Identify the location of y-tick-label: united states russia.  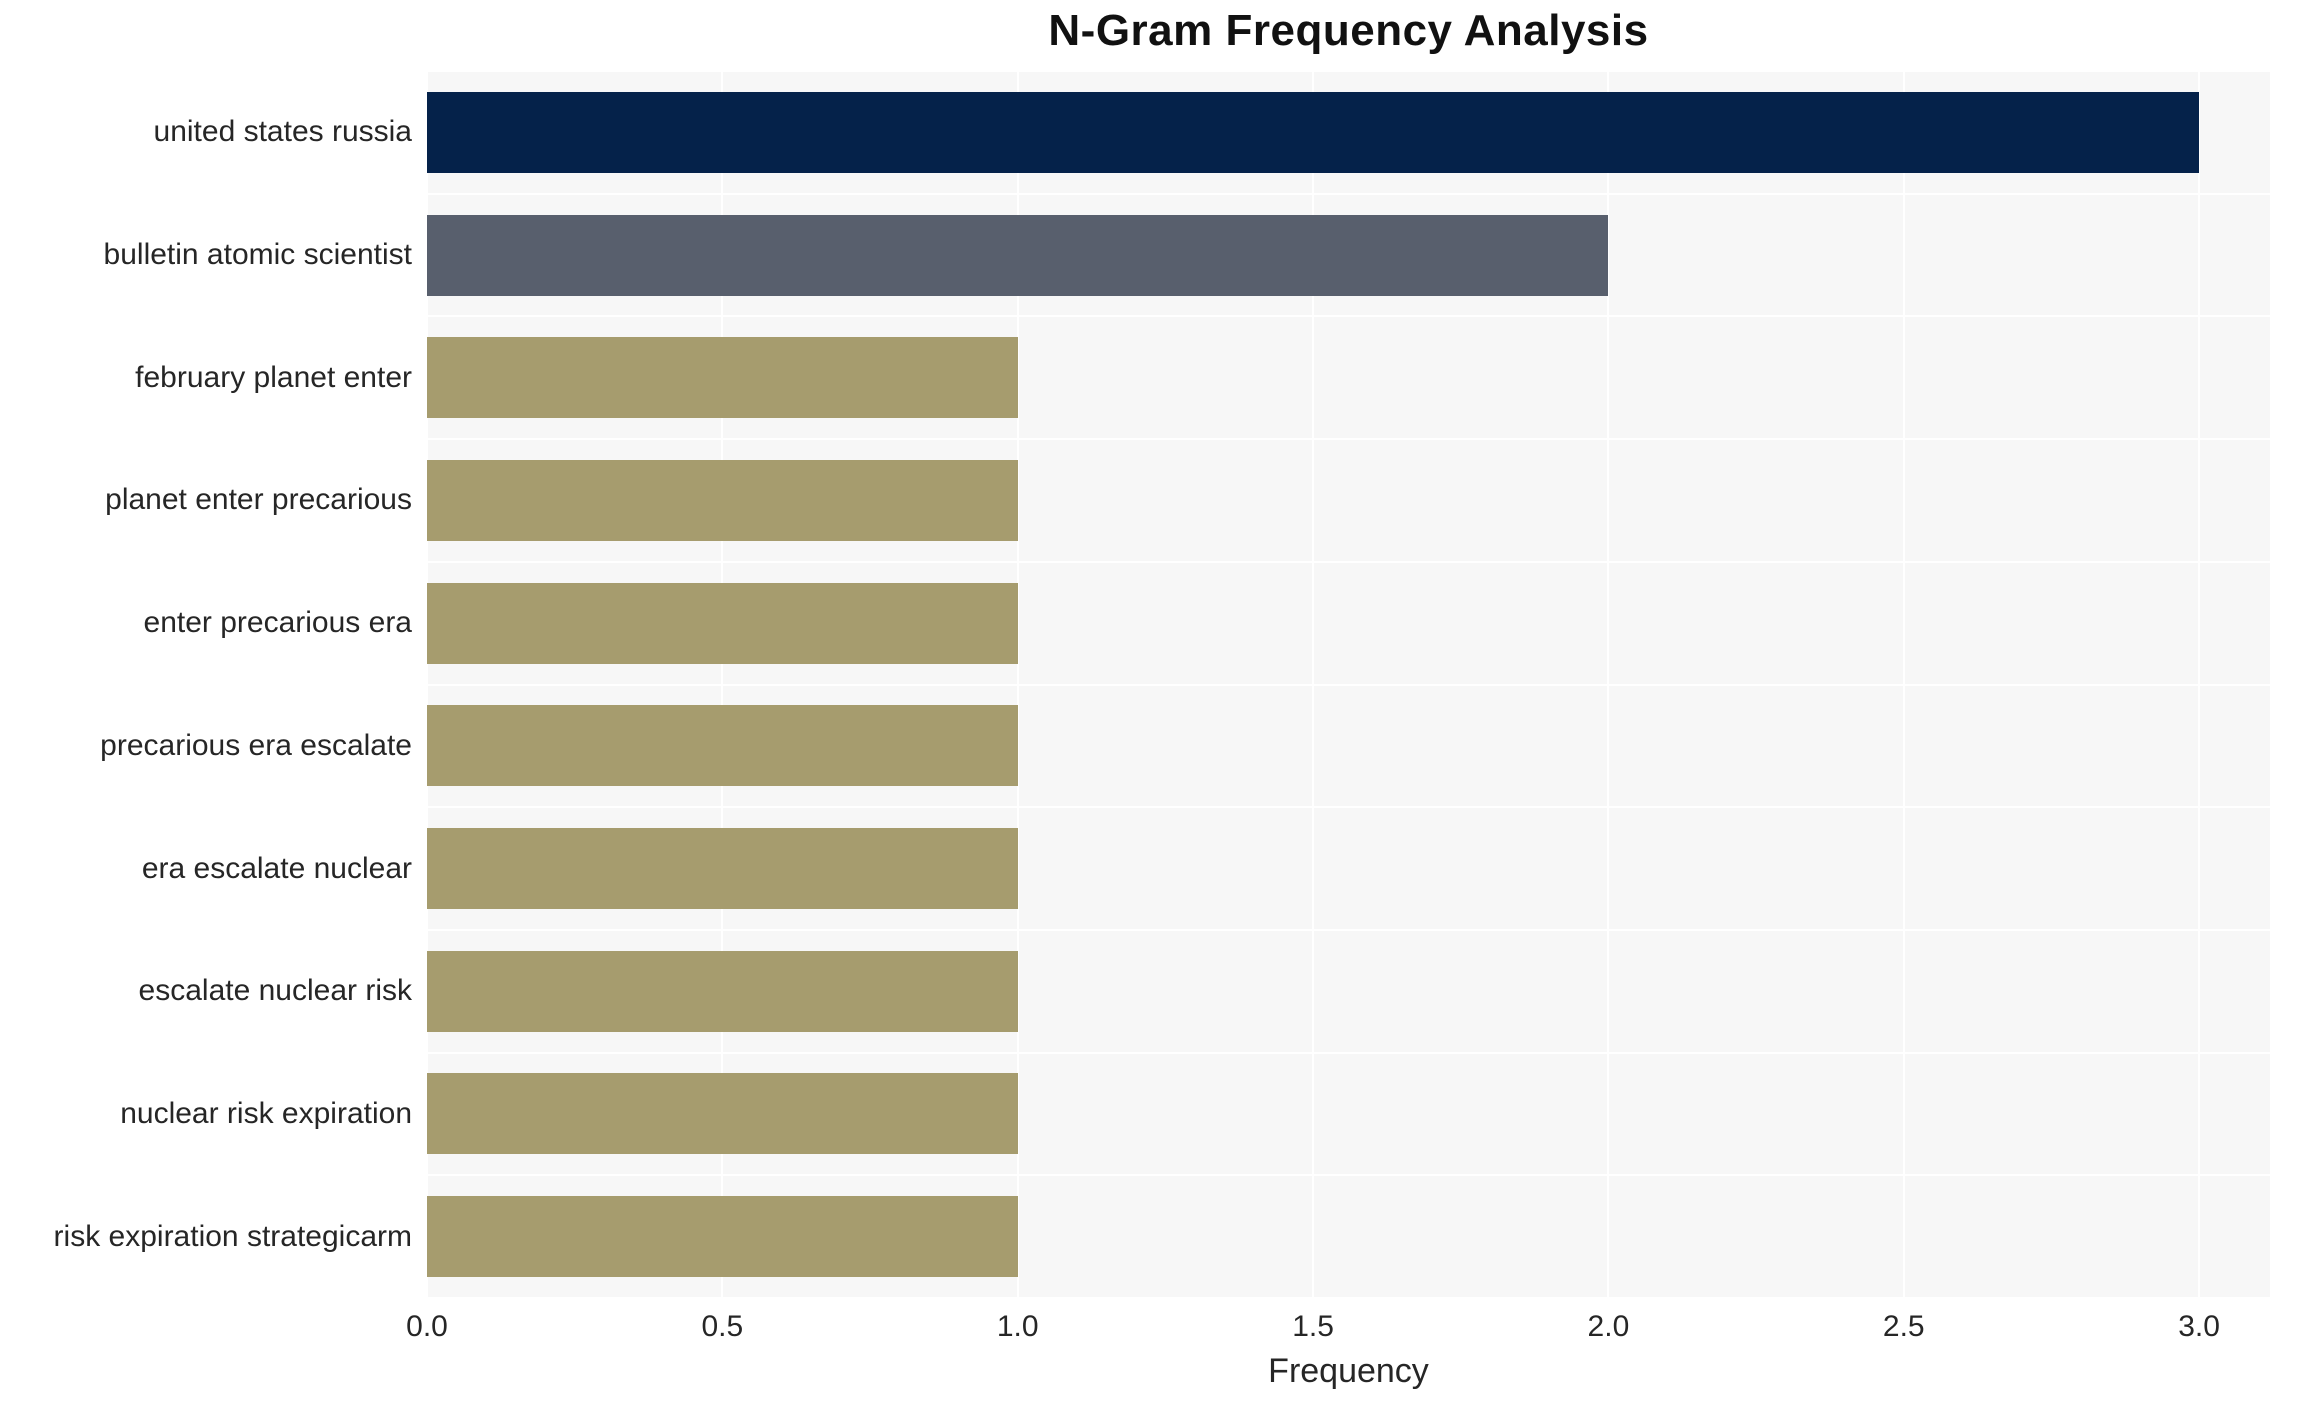
(282, 131).